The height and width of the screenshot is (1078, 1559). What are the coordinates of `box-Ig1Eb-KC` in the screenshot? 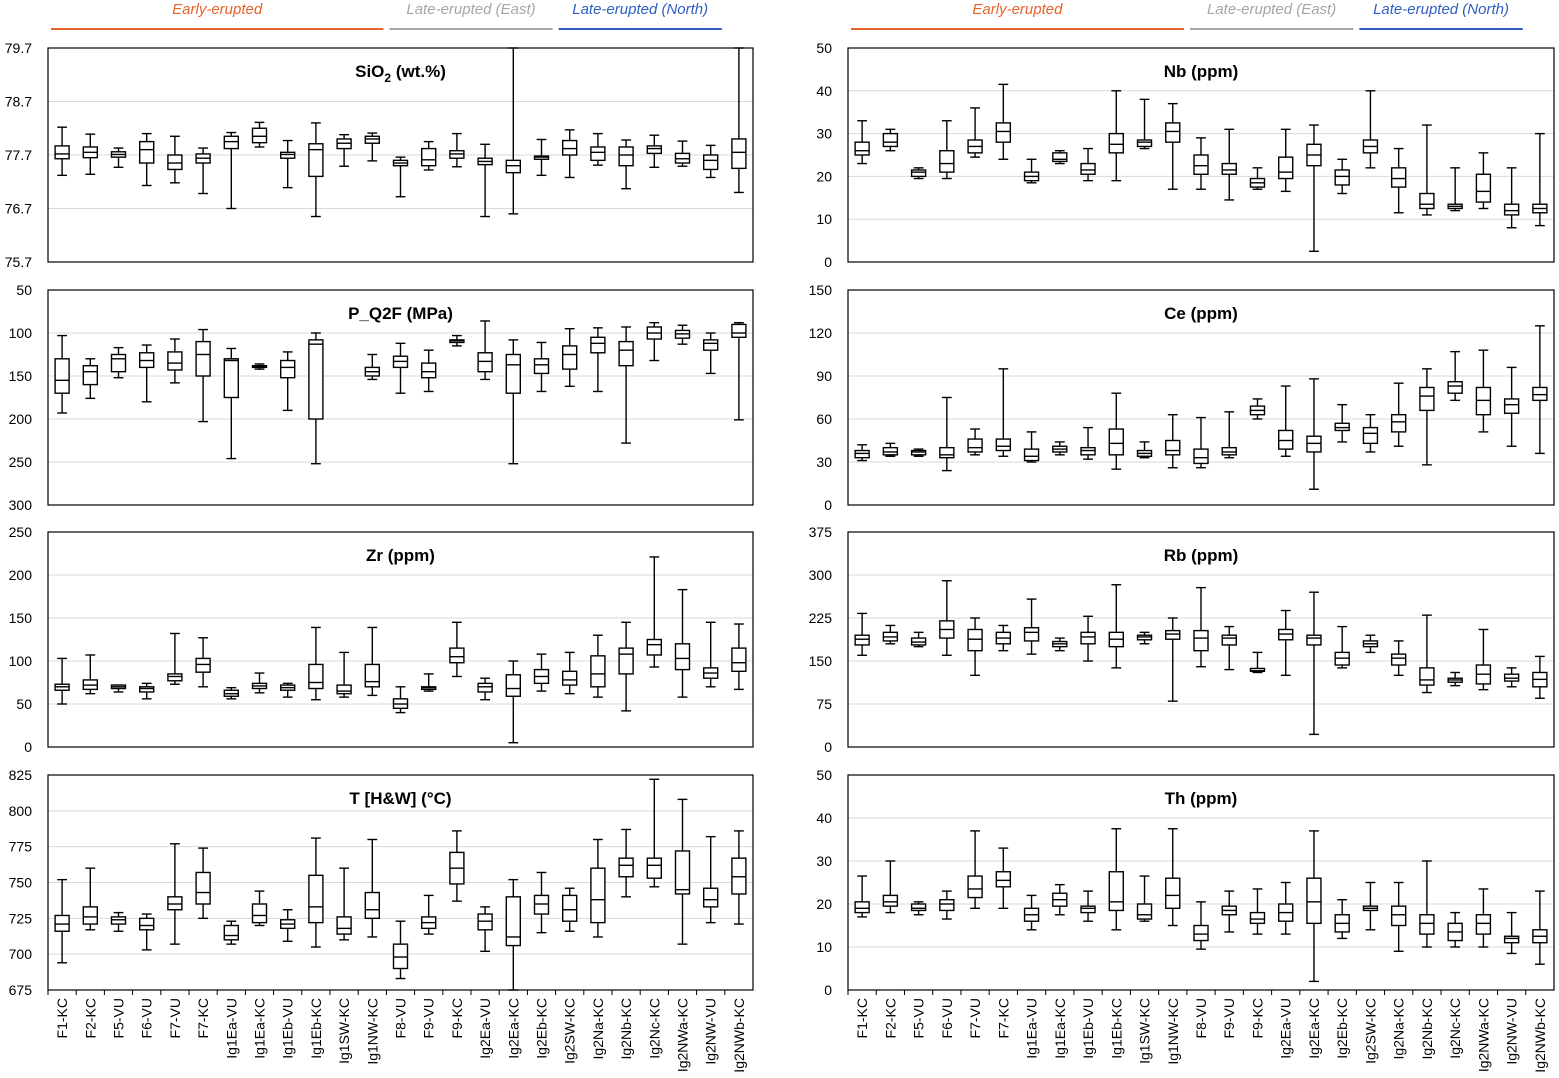 It's located at (316, 892).